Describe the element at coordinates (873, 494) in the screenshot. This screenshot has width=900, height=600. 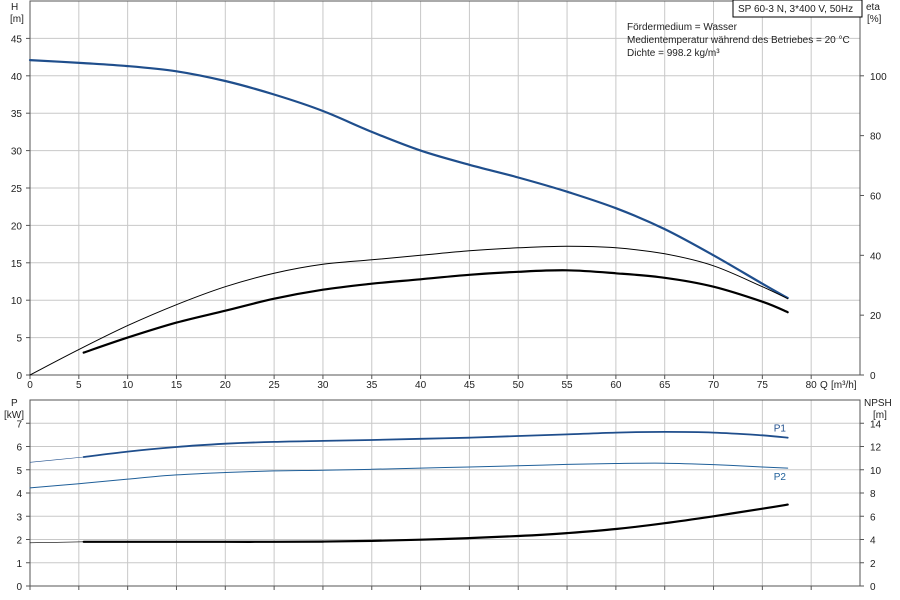
I see `right-tick-label: 8` at that location.